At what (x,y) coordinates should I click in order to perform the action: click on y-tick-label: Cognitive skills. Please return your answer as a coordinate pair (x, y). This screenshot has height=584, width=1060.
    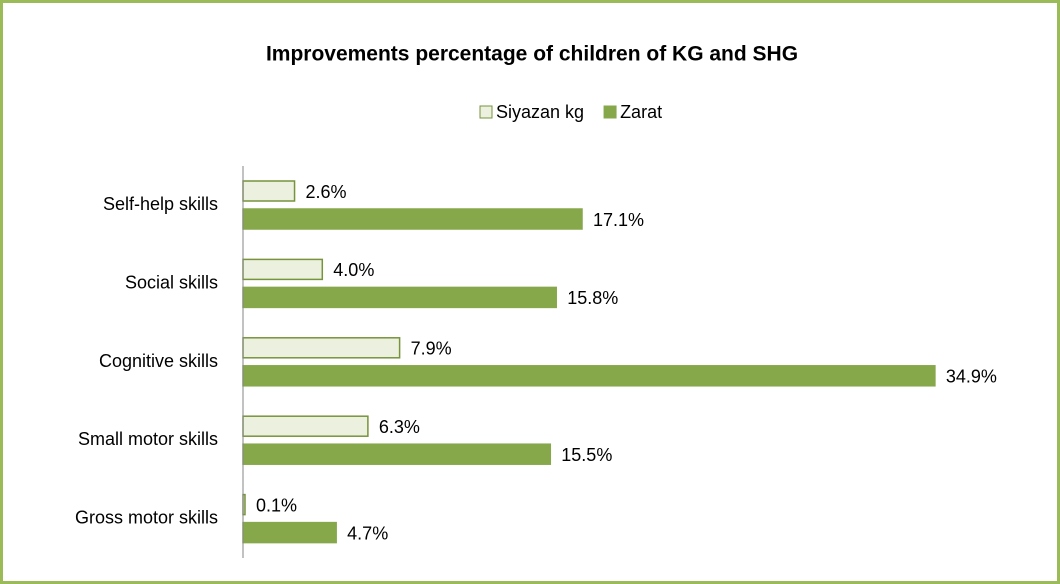
    Looking at the image, I should click on (158, 361).